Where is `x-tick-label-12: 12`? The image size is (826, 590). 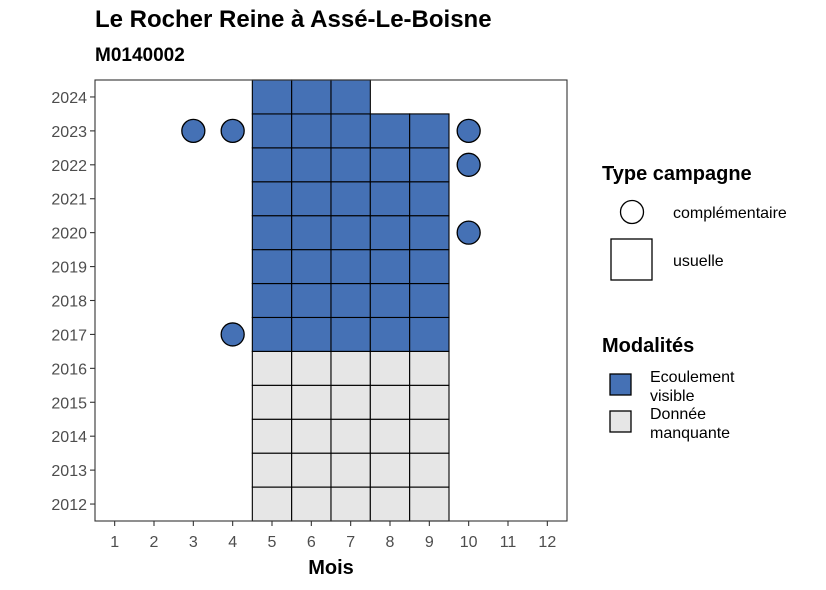 x-tick-label-12: 12 is located at coordinates (547, 542).